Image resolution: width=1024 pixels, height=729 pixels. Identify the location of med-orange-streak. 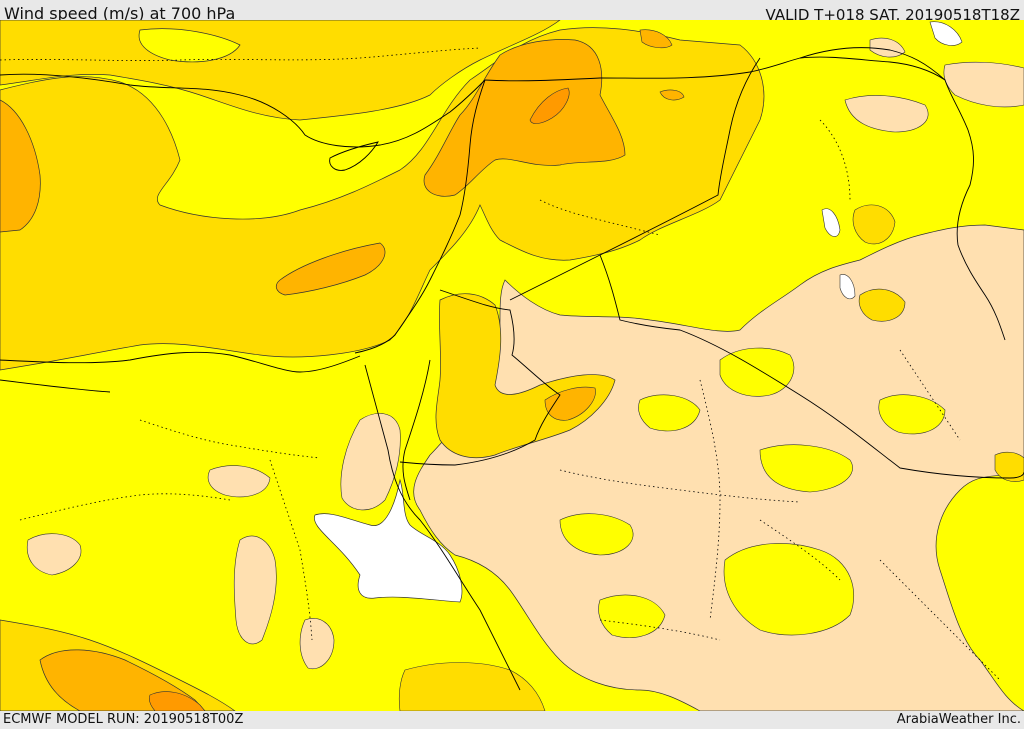
(330, 269).